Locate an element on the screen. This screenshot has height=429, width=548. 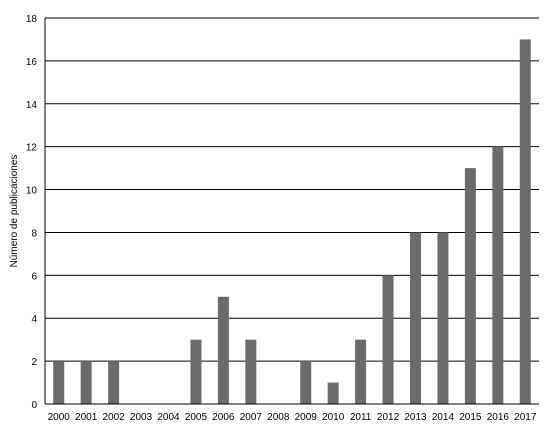
bar-2009 is located at coordinates (306, 382).